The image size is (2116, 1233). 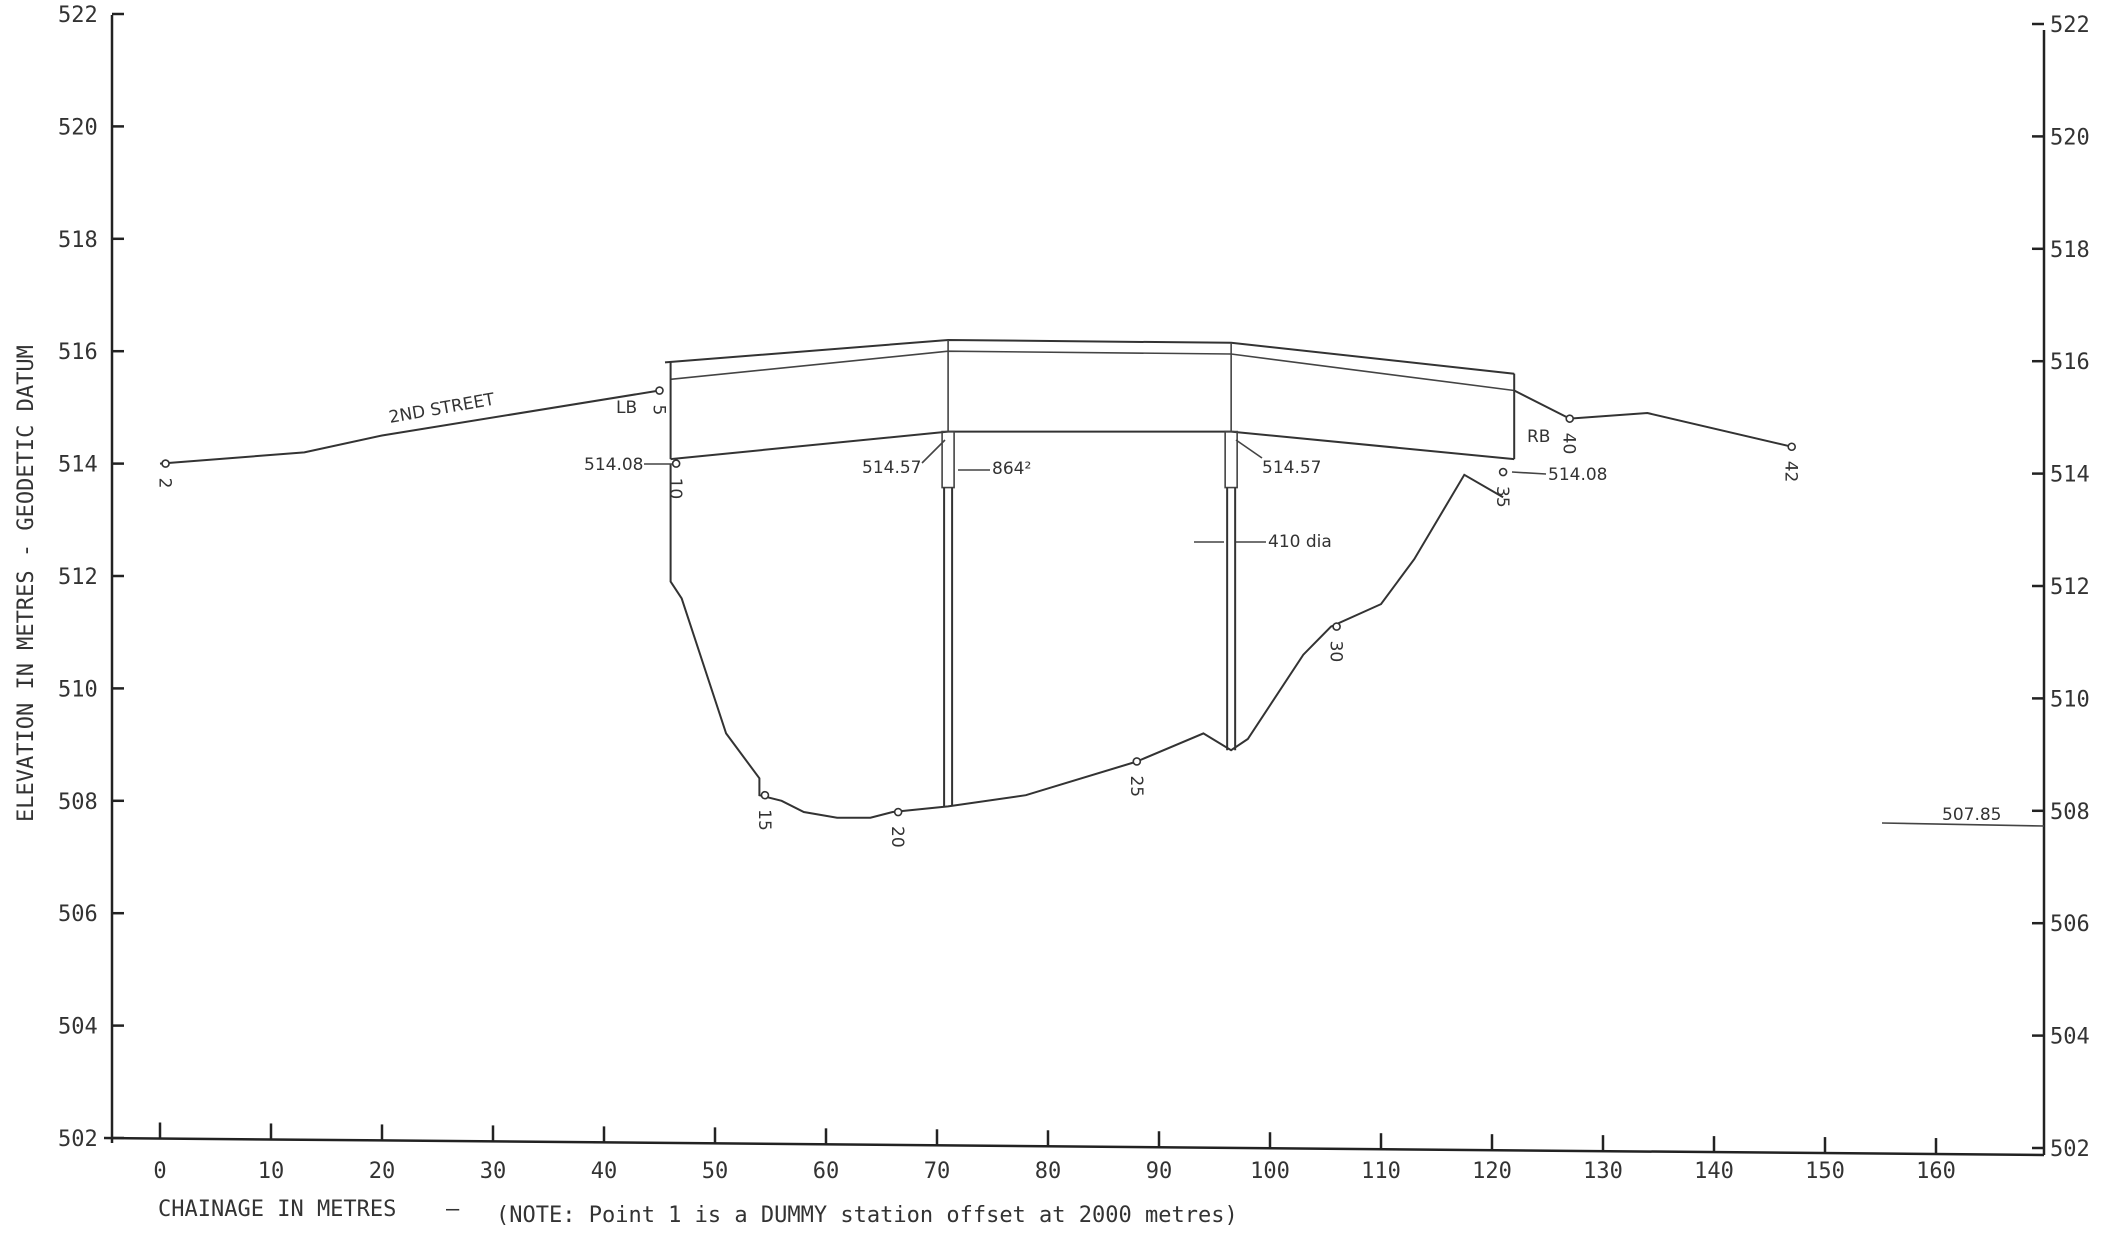 What do you see at coordinates (78, 914) in the screenshot?
I see `y-tick-label-left-506: 506` at bounding box center [78, 914].